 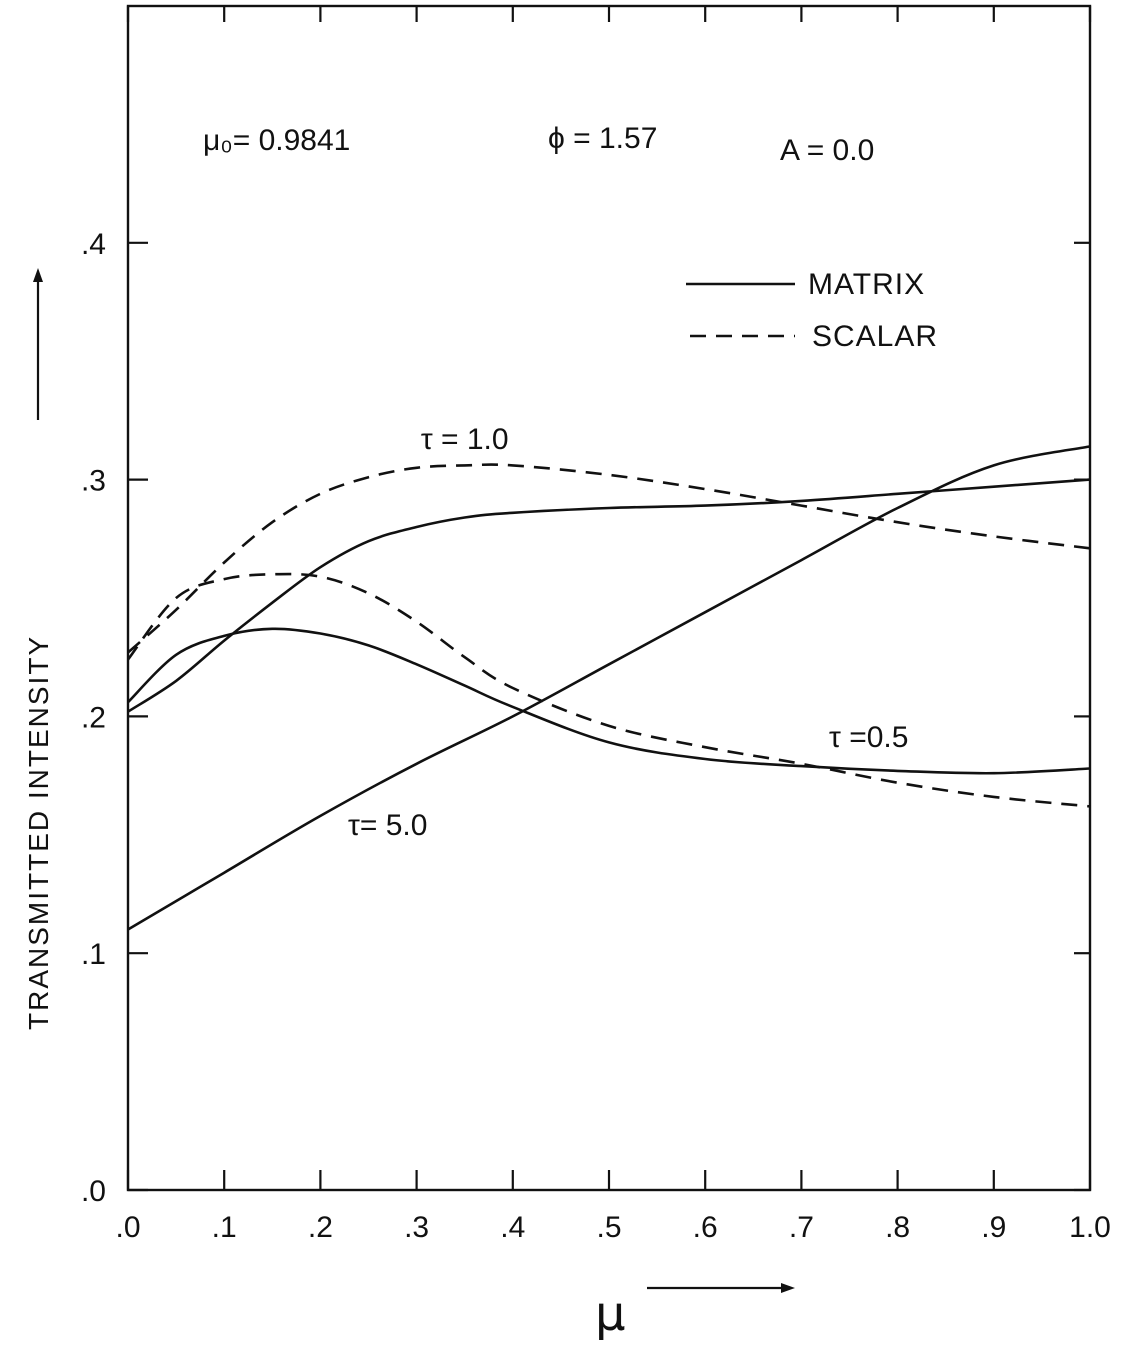 I want to click on x-tick-label: .7, so click(x=801, y=1227).